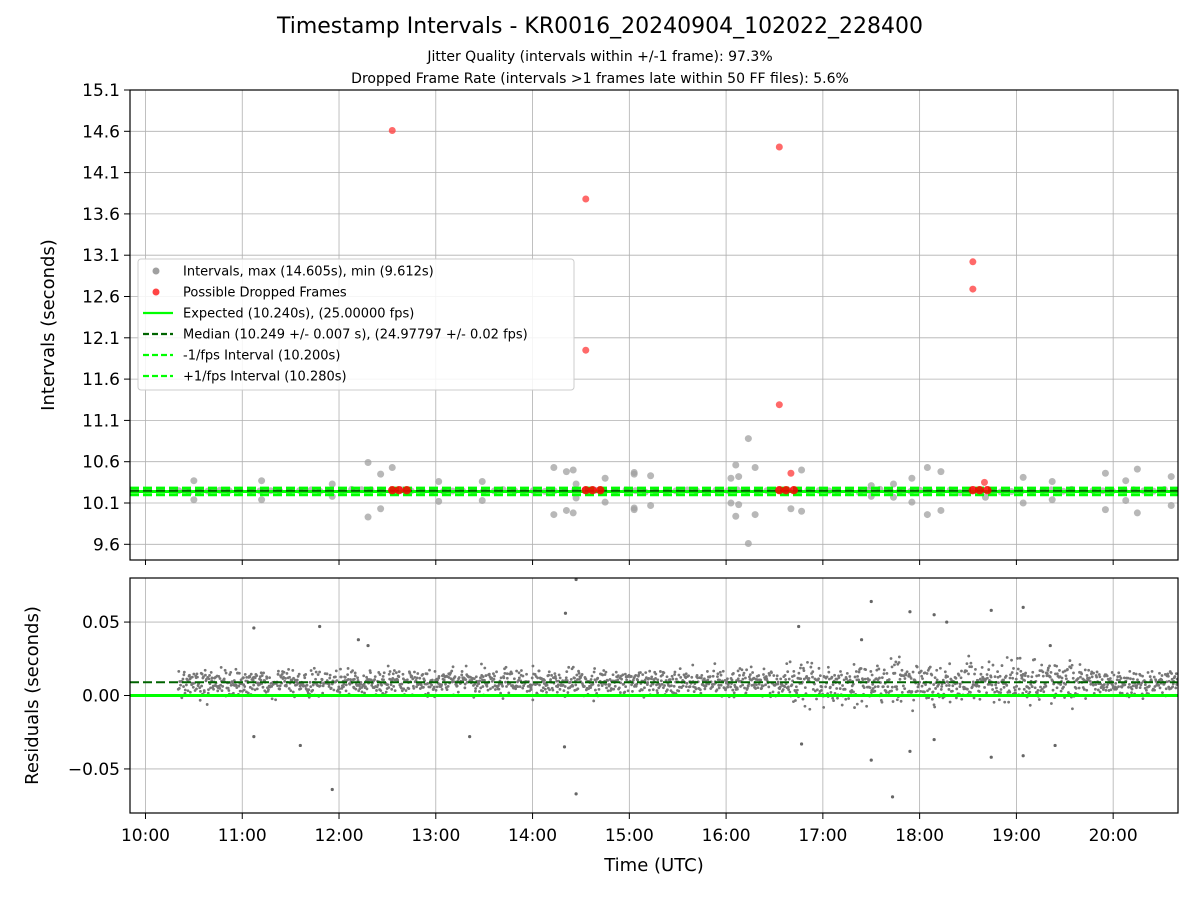 The image size is (1200, 900). What do you see at coordinates (726, 836) in the screenshot?
I see `xtick-label: 16:00` at bounding box center [726, 836].